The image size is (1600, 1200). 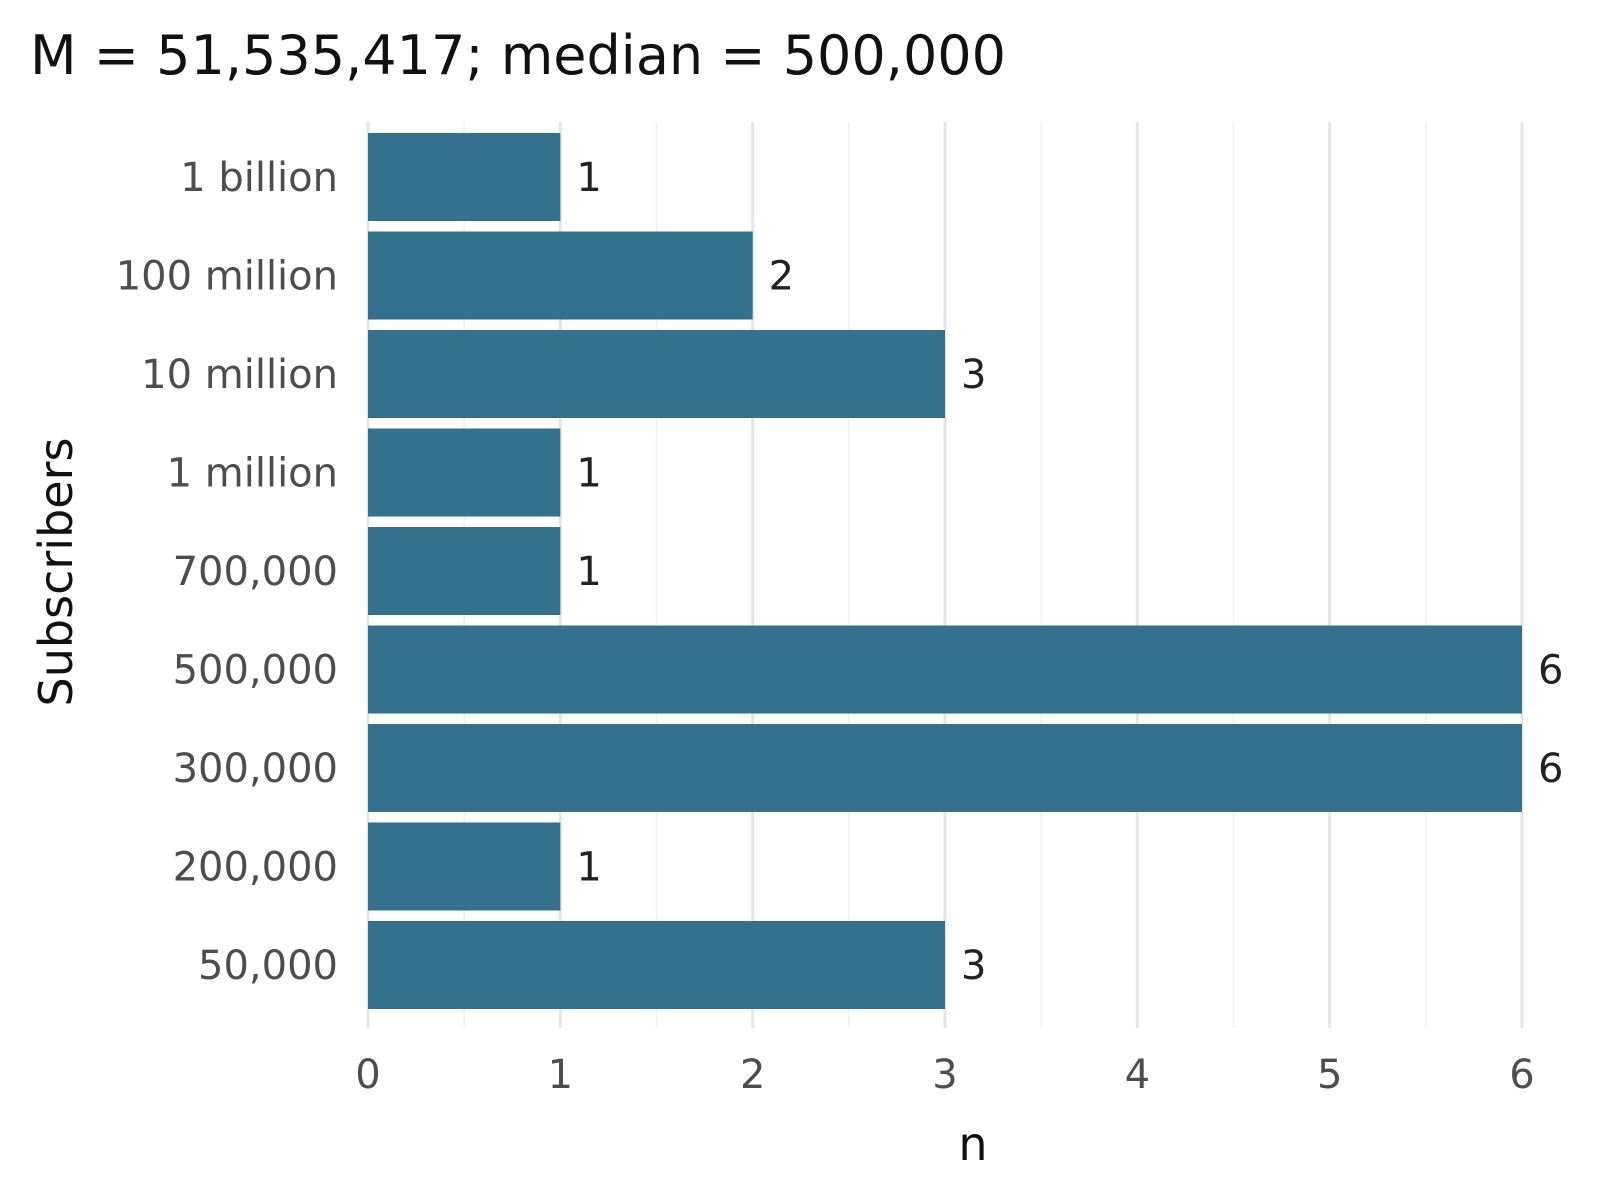 What do you see at coordinates (781, 277) in the screenshot?
I see `data-label: 2` at bounding box center [781, 277].